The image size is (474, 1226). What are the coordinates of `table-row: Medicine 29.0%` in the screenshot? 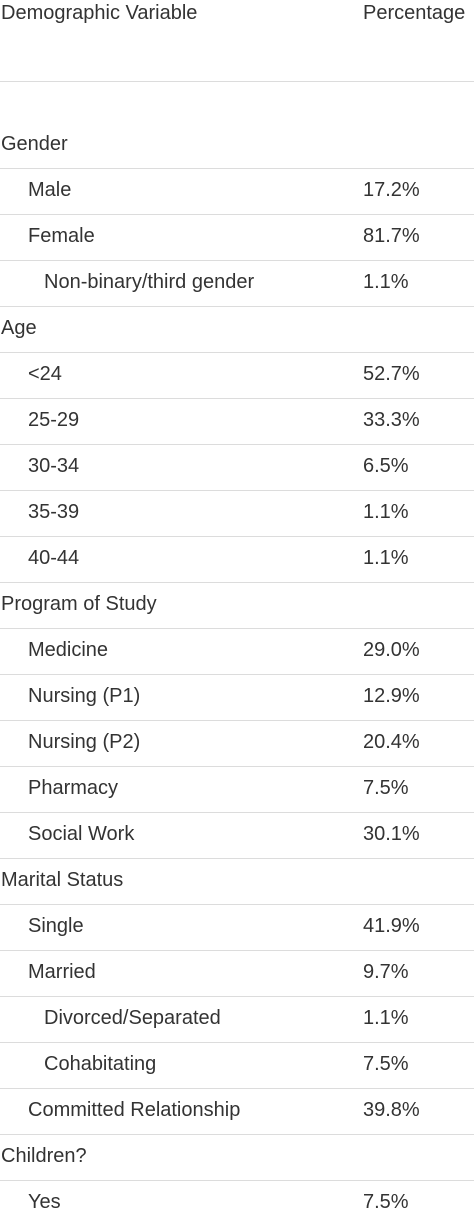 It's located at (237, 652).